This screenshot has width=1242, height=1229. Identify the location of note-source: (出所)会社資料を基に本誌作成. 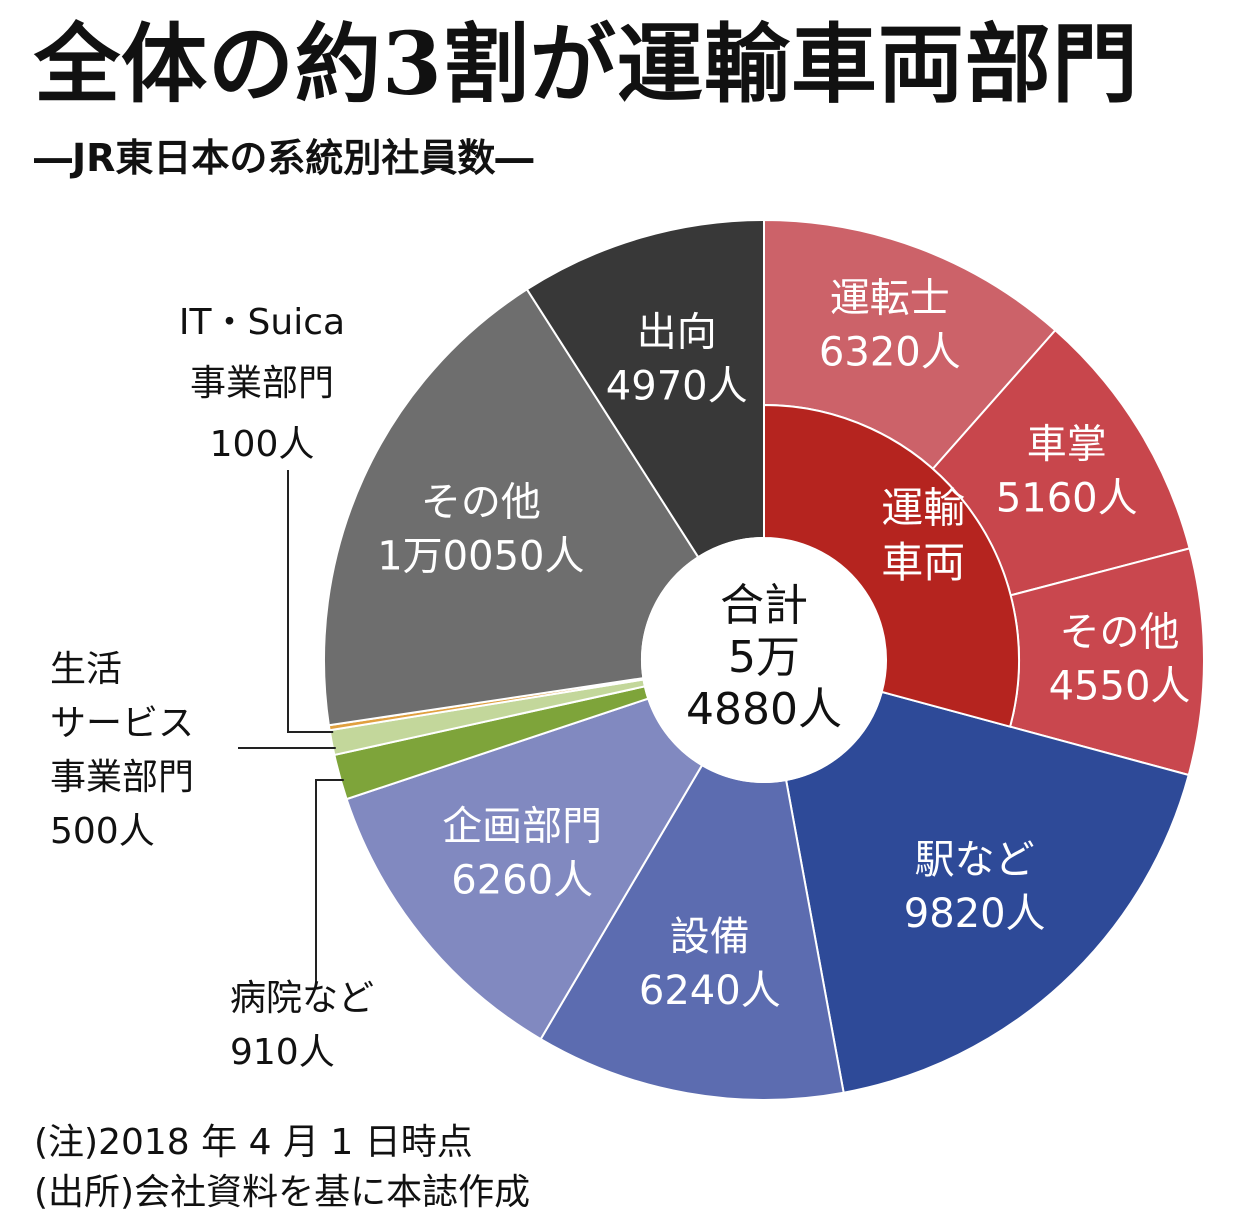
(282, 1192).